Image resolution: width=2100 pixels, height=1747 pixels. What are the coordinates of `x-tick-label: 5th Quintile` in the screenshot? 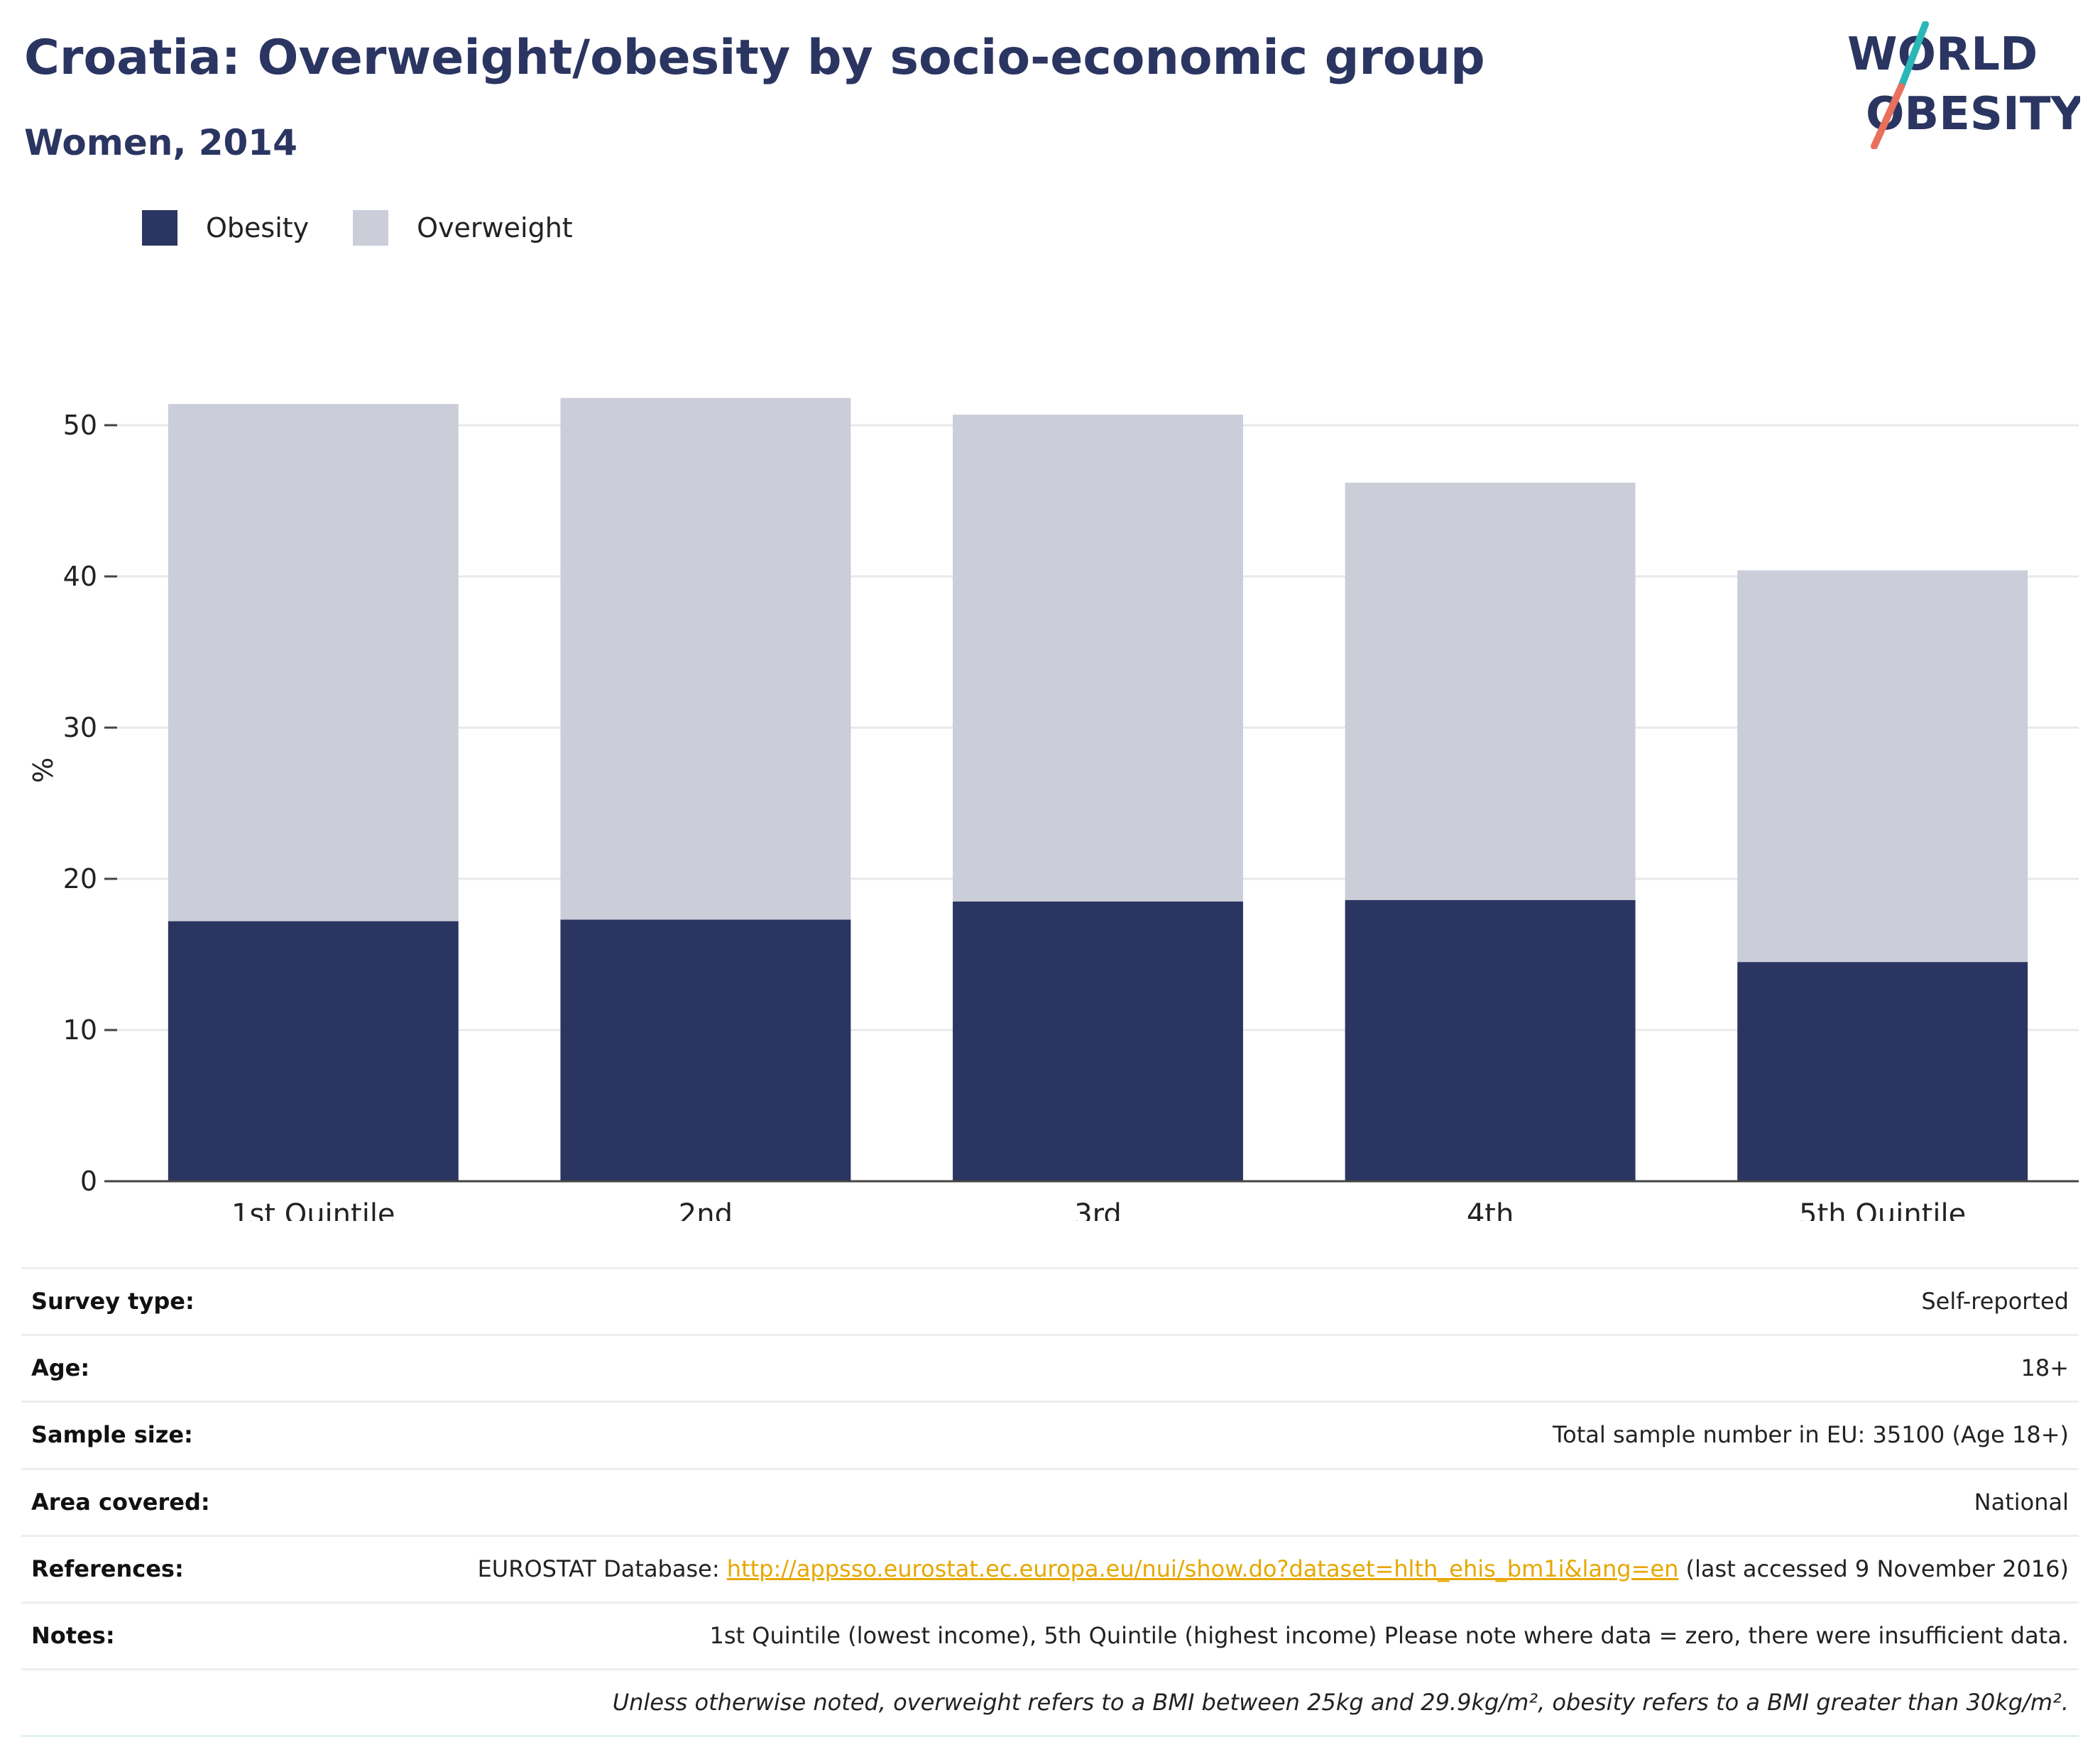 It's located at (1882, 1209).